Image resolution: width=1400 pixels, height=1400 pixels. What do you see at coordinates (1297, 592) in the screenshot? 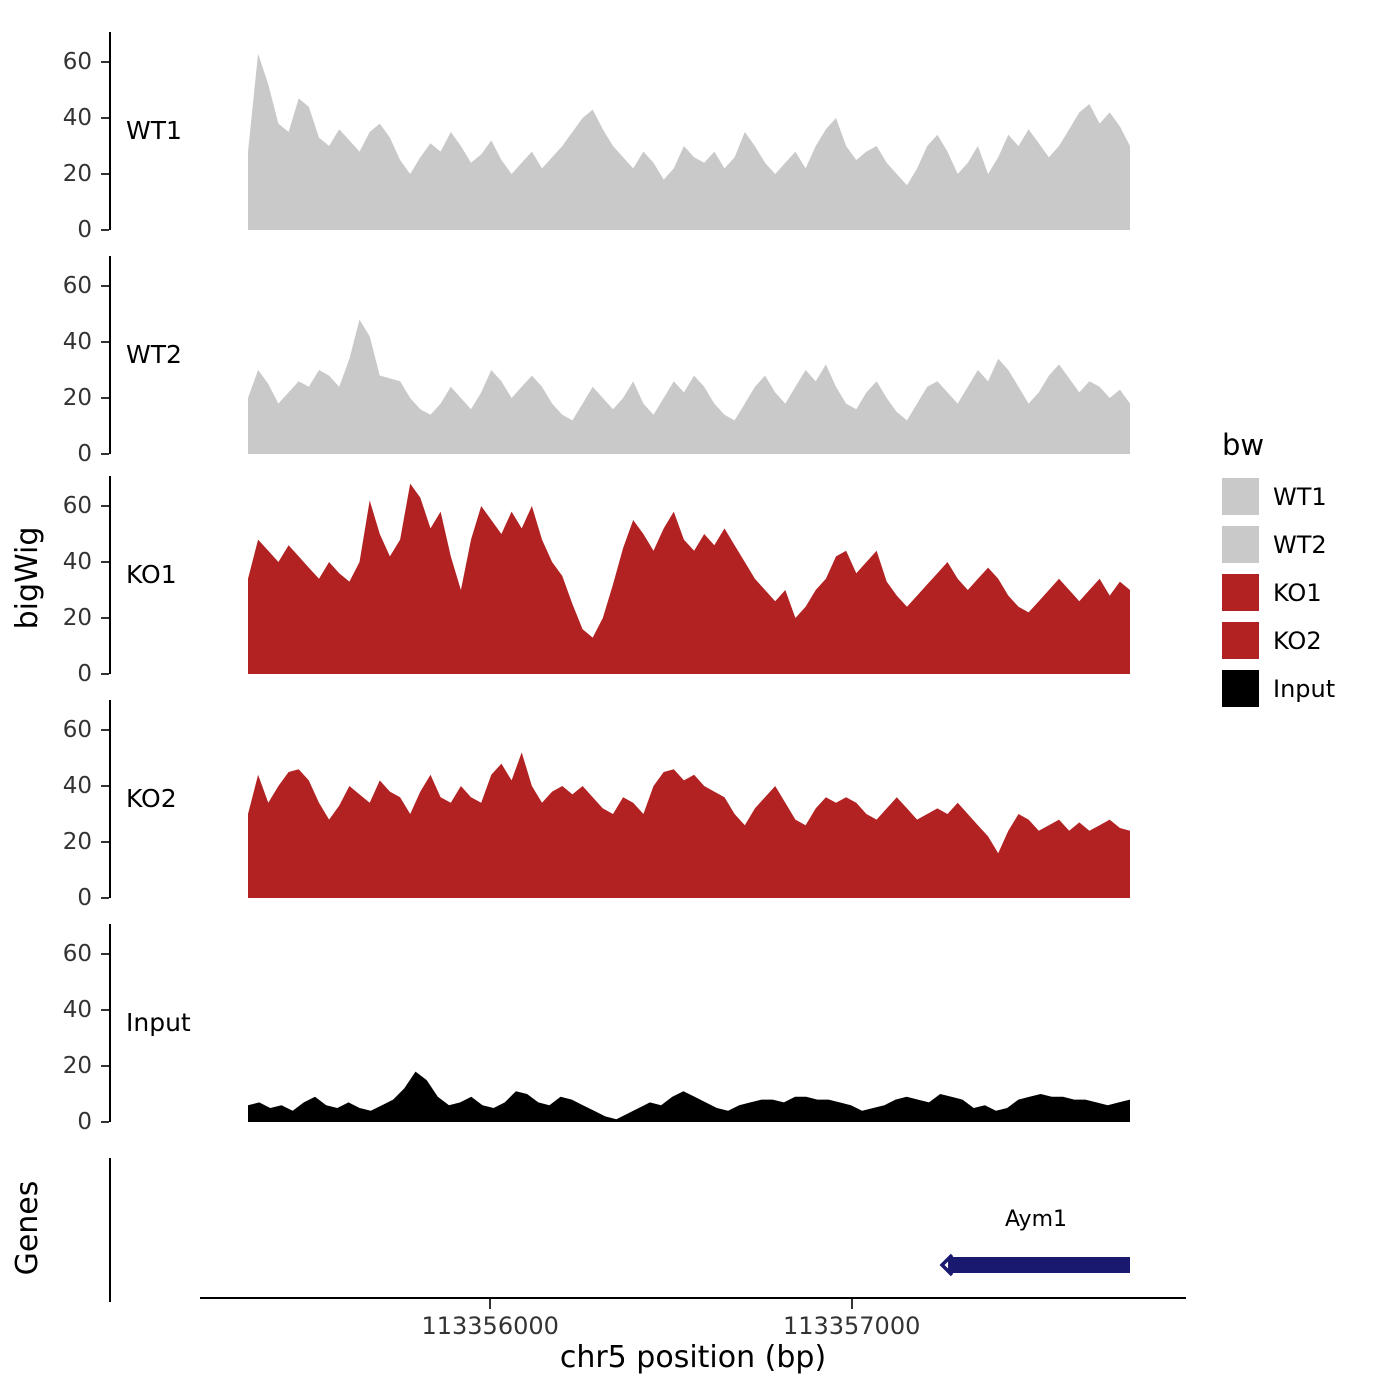
I see `legend-label: KO1` at bounding box center [1297, 592].